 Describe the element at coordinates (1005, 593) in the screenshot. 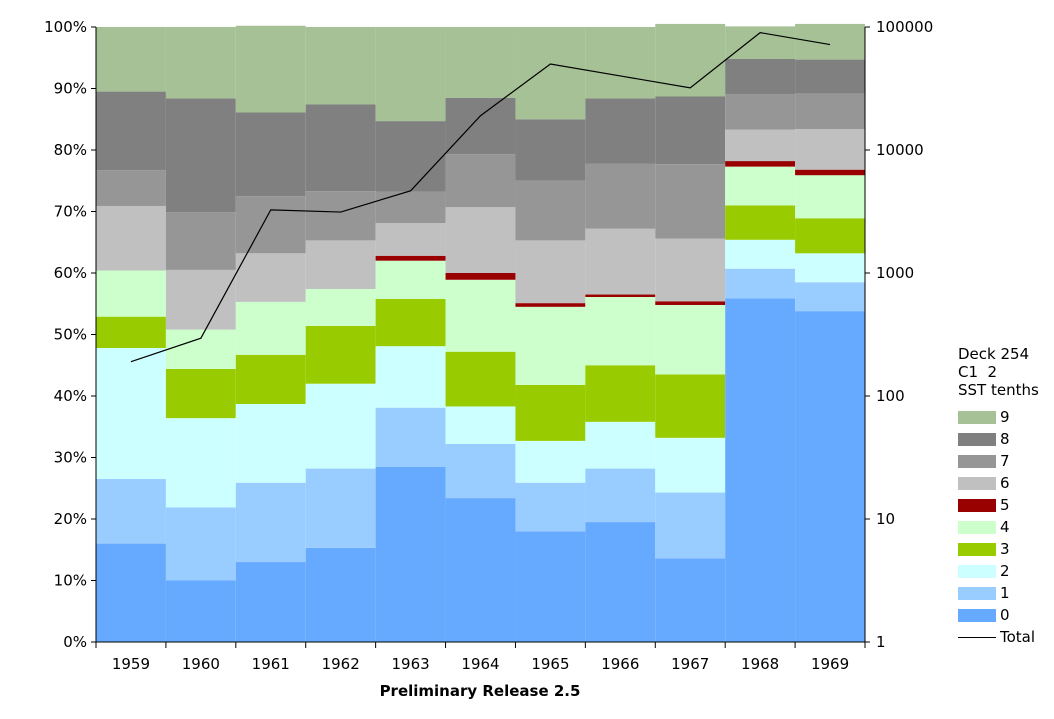

I see `legend-label: 1` at that location.